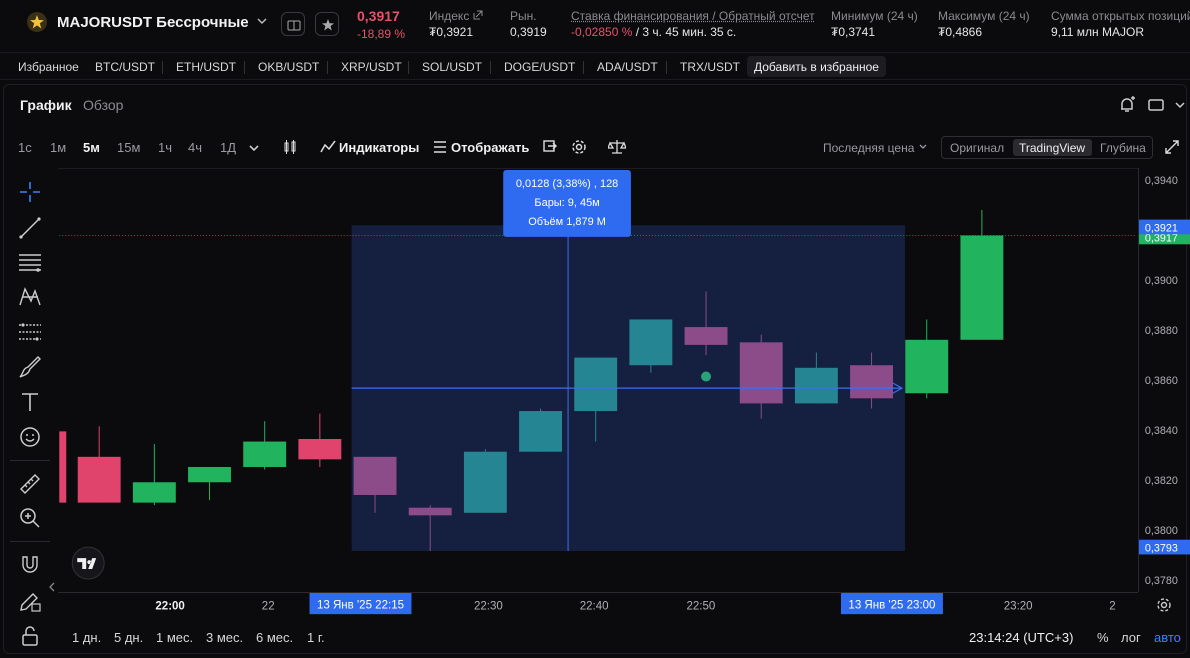 This screenshot has height=658, width=1190. Describe the element at coordinates (30, 484) in the screenshot. I see `ruler-icon` at that location.